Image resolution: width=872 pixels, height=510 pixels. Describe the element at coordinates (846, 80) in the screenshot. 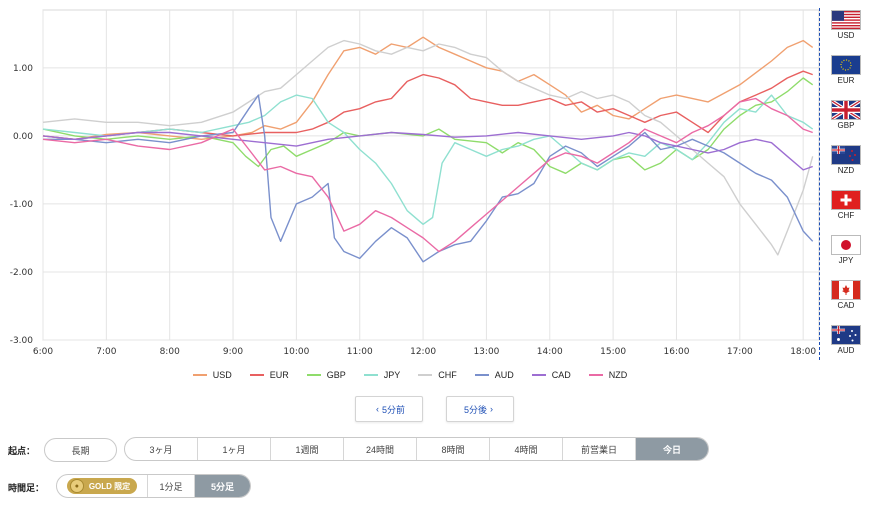

I see `flag-code-eur: EUR` at that location.